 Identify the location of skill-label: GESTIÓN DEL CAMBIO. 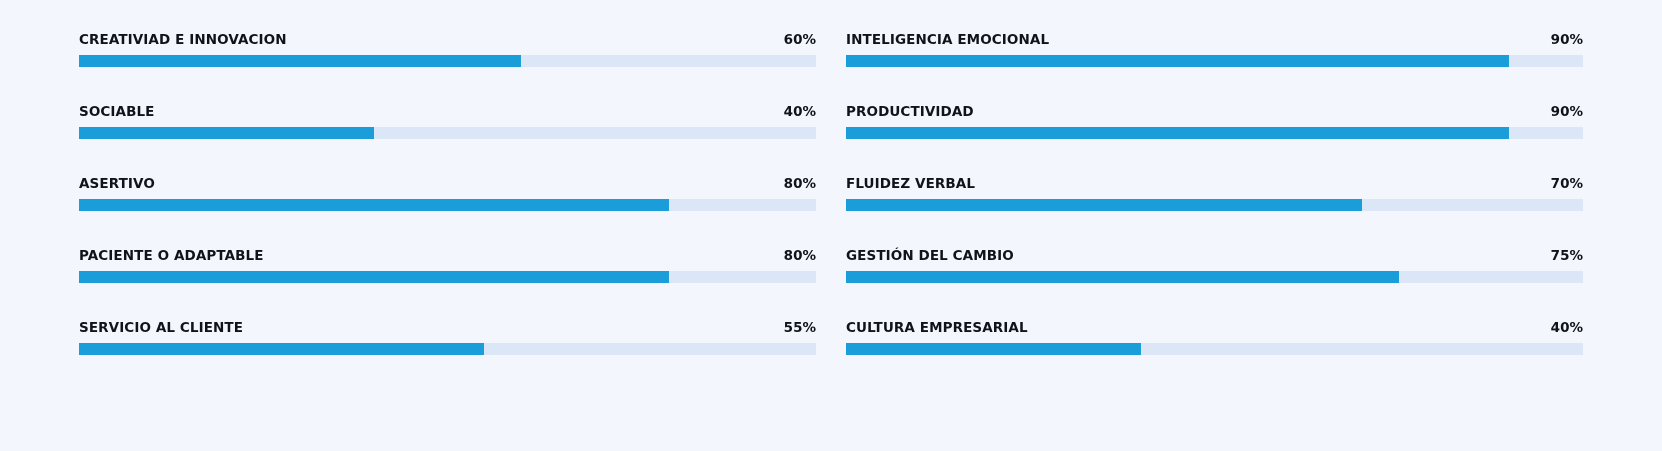
(930, 256).